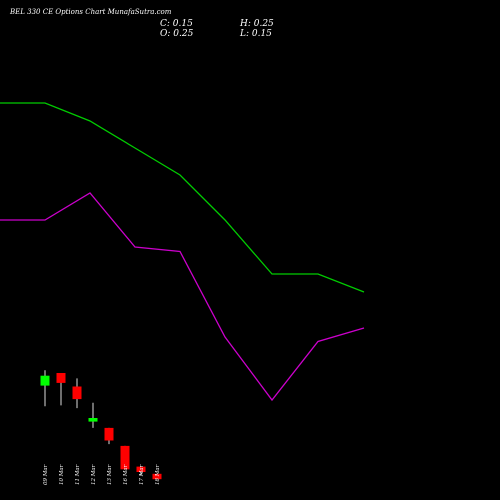  Describe the element at coordinates (78, 474) in the screenshot. I see `x-tick-label: 11 Mar` at that location.